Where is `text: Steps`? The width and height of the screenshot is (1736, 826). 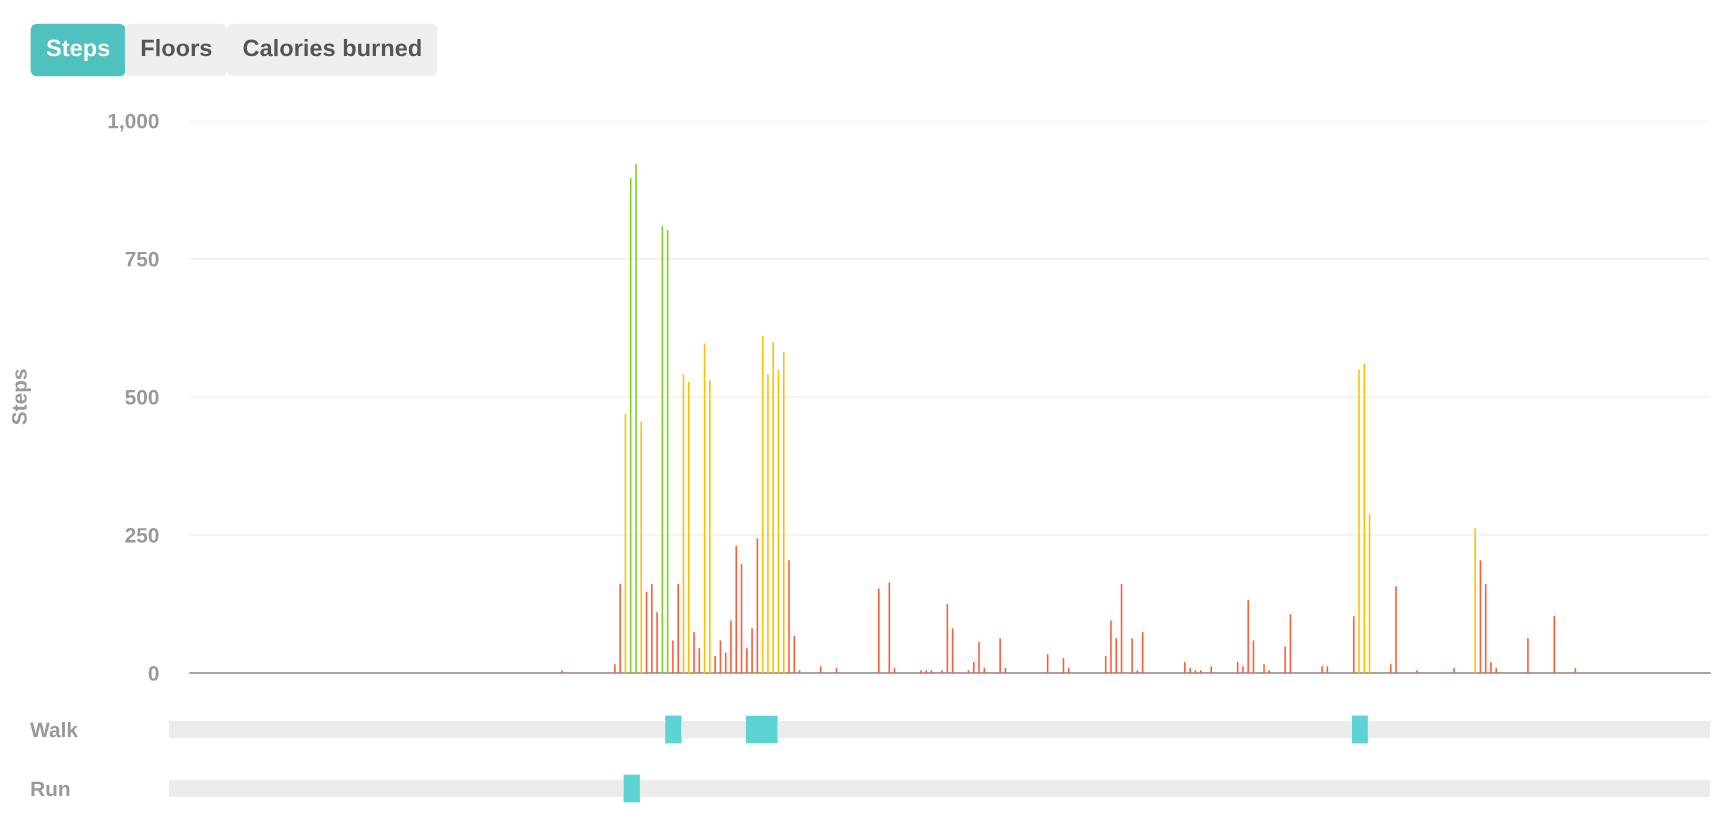 text: Steps is located at coordinates (78, 50).